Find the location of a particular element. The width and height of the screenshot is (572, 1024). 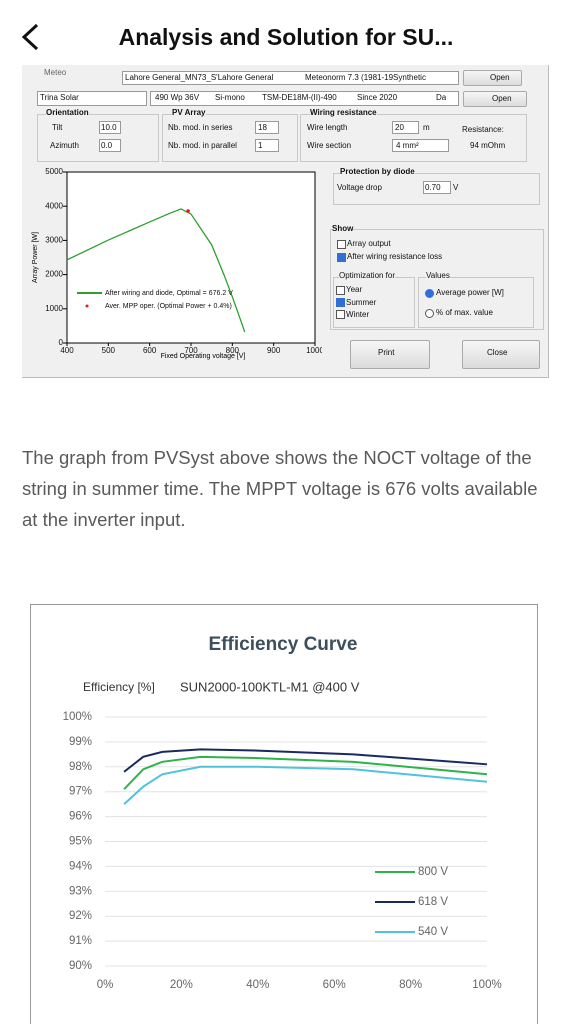

button-label: Print is located at coordinates (386, 352).